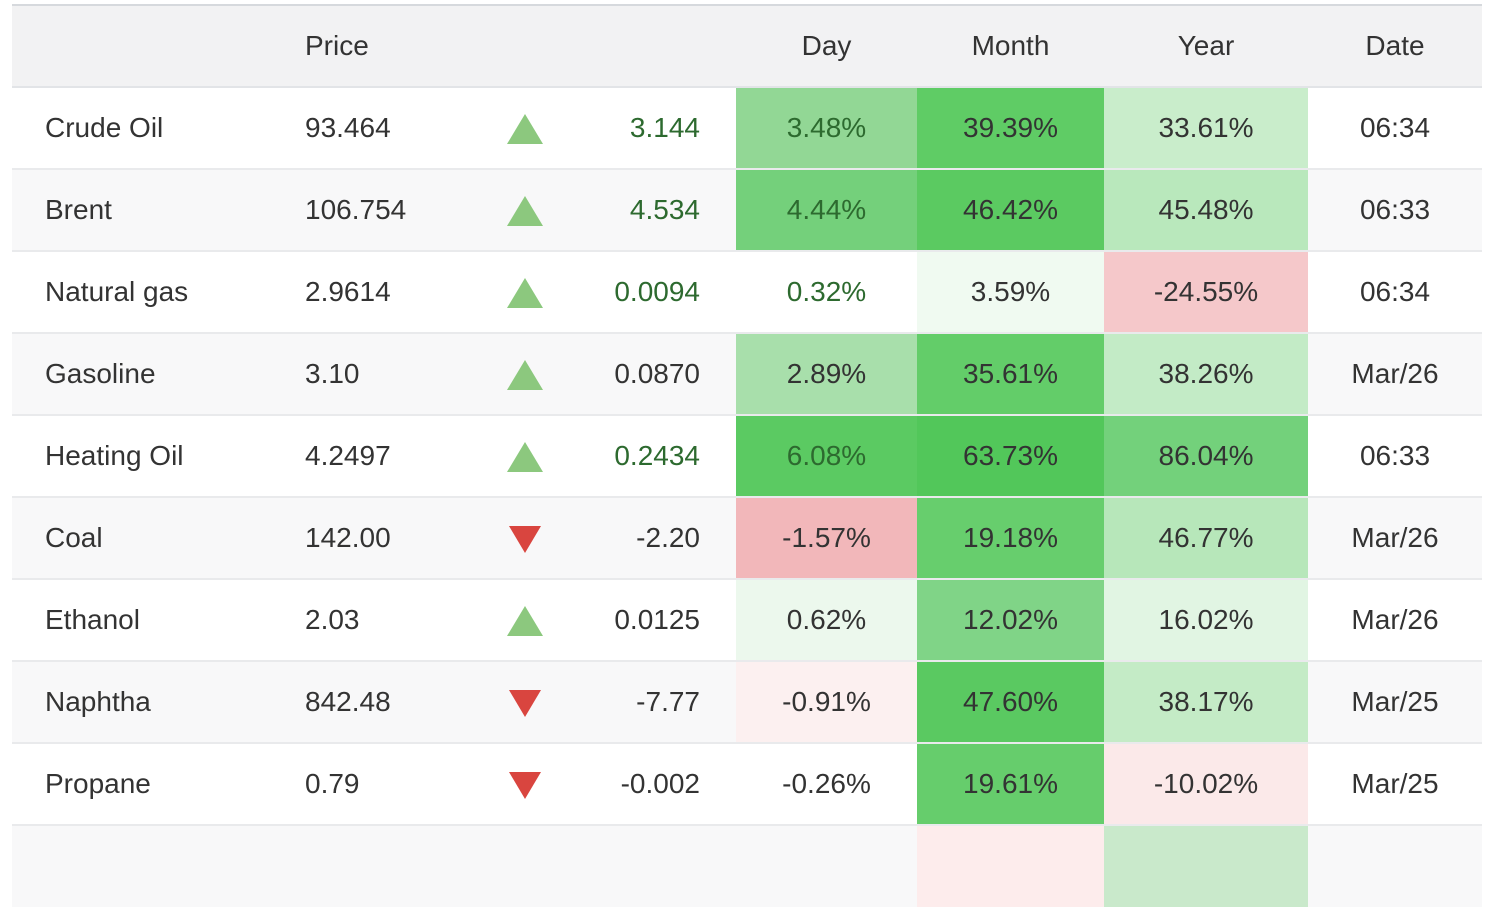 The height and width of the screenshot is (907, 1492). What do you see at coordinates (525, 46) in the screenshot?
I see `header-arrow` at bounding box center [525, 46].